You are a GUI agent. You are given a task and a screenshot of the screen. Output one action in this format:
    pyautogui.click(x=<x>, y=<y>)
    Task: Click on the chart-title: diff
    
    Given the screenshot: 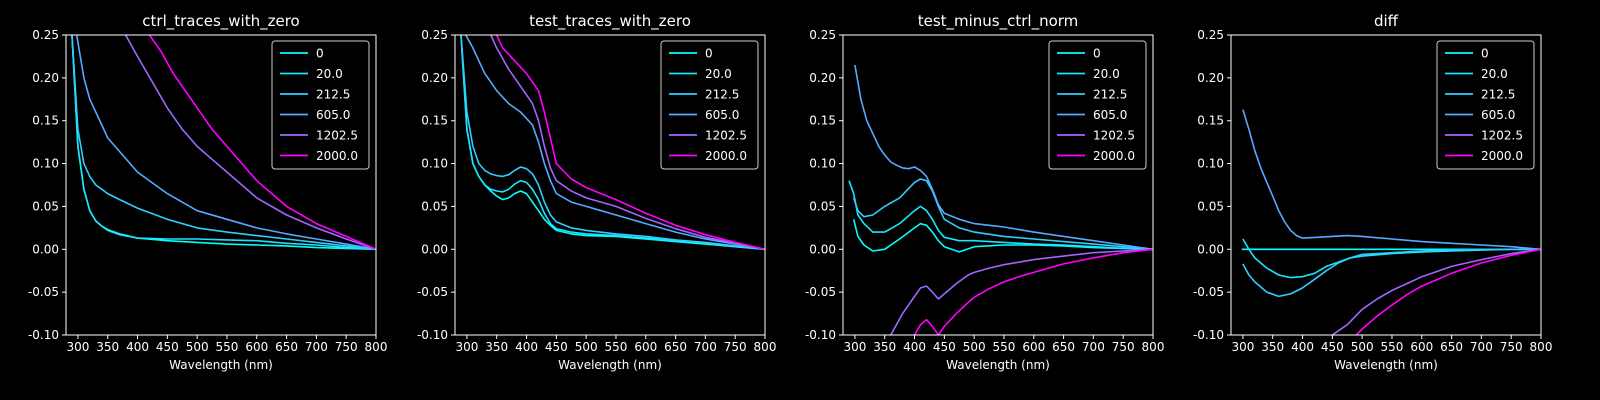 What is the action you would take?
    pyautogui.click(x=1386, y=21)
    